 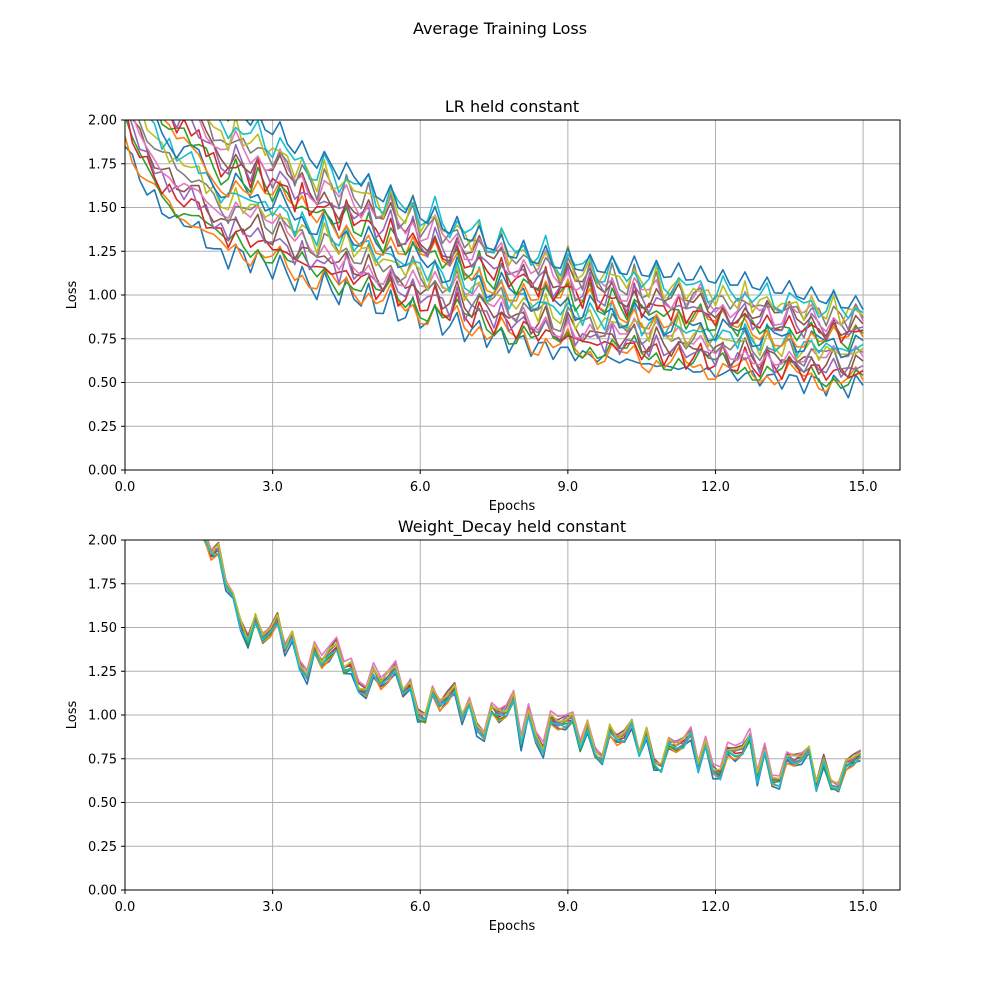 I want to click on figure-suptitle: Average Training Loss, so click(x=500, y=28).